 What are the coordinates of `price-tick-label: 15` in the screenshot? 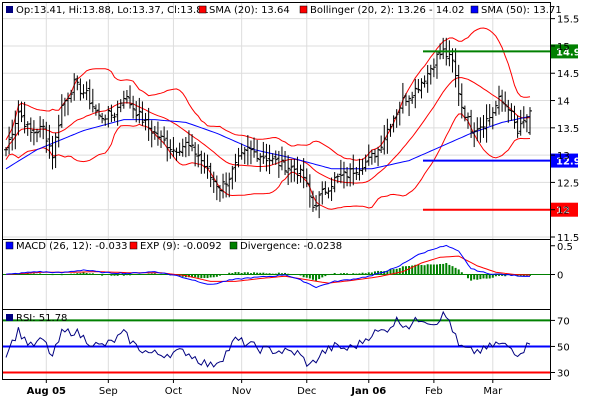 It's located at (563, 47).